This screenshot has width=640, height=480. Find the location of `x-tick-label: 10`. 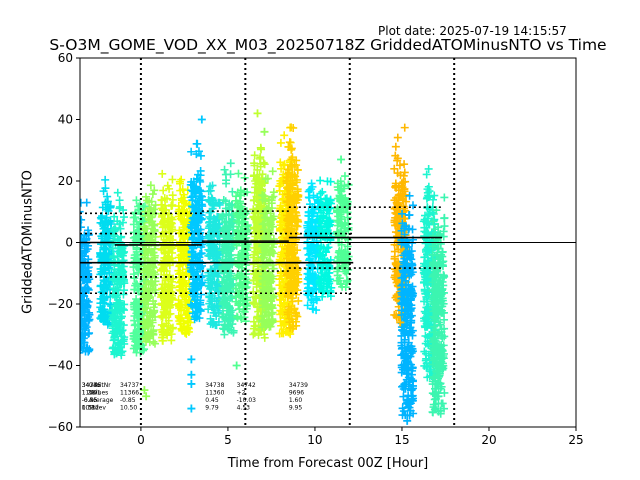

x-tick-label: 10 is located at coordinates (314, 440).